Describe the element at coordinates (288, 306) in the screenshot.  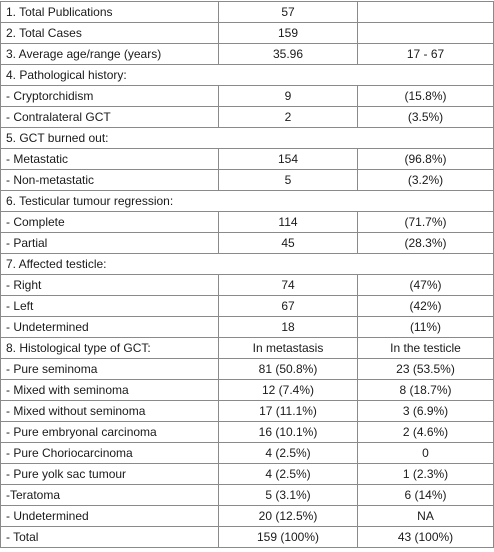
I see `table-cell: 67` at that location.